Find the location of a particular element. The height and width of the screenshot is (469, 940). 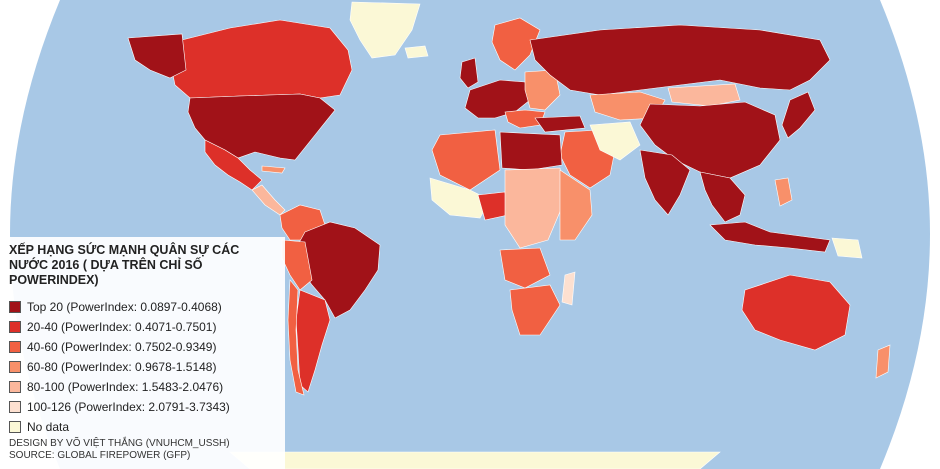

legend-label: Top 20 (PowerIndex: 0.0897-0.4068) is located at coordinates (124, 307).